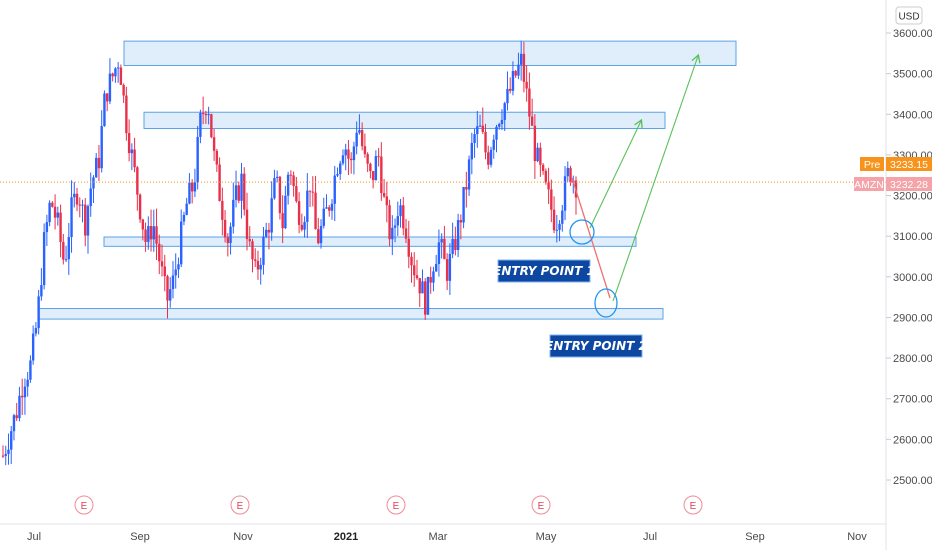 This screenshot has height=550, width=932. What do you see at coordinates (438, 537) in the screenshot?
I see `x-tick-label: Mar` at bounding box center [438, 537].